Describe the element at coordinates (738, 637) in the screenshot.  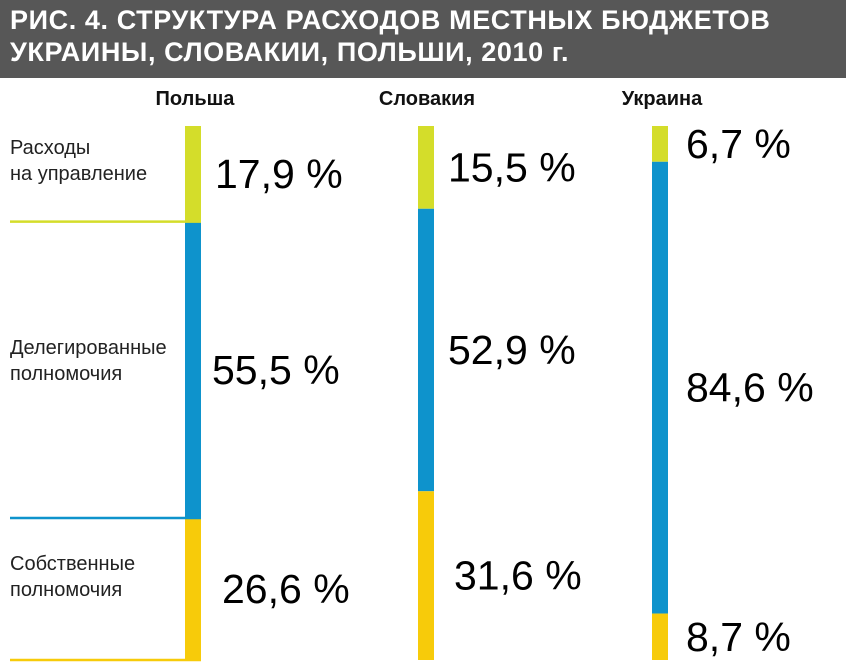
I see `value-label-3-3: 8,7 %` at that location.